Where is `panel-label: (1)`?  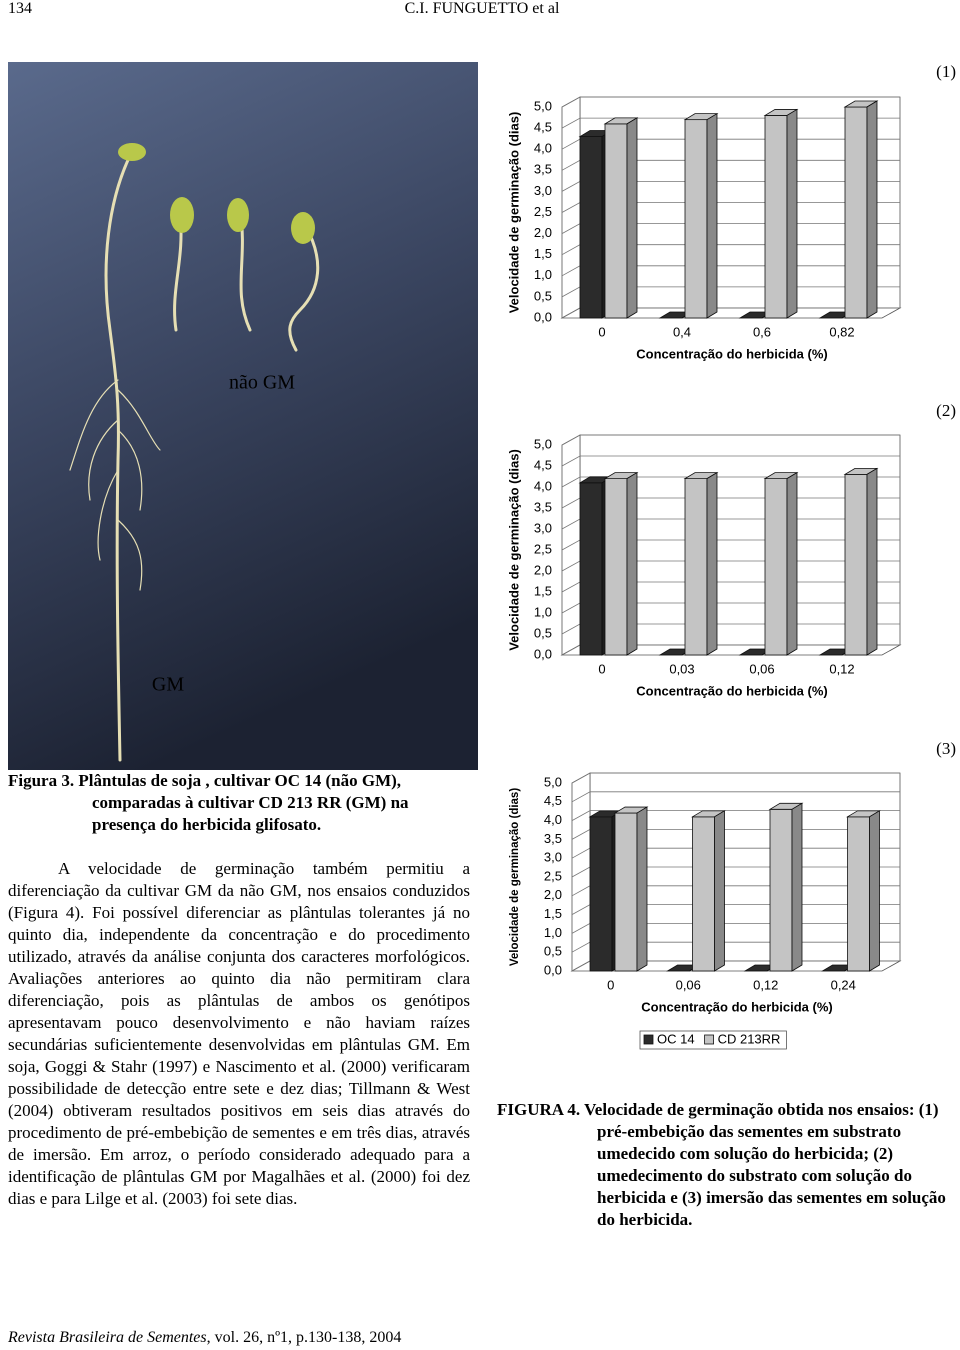 panel-label: (1) is located at coordinates (946, 71).